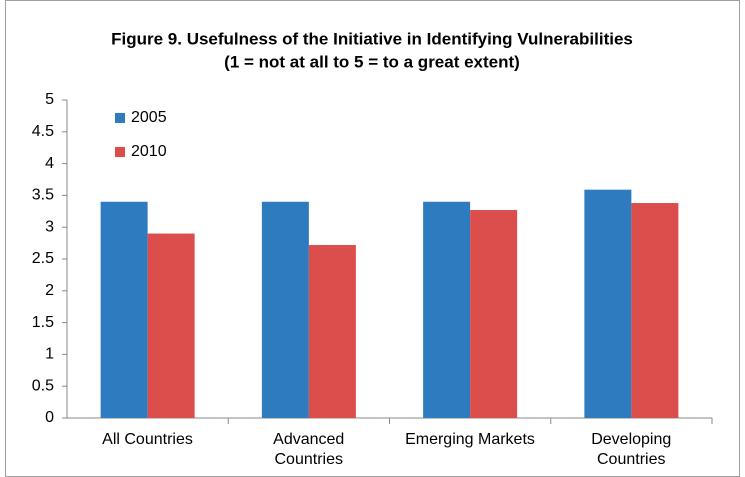 This screenshot has height=477, width=745. Describe the element at coordinates (631, 449) in the screenshot. I see `x-tick-label: Developing Countries` at that location.